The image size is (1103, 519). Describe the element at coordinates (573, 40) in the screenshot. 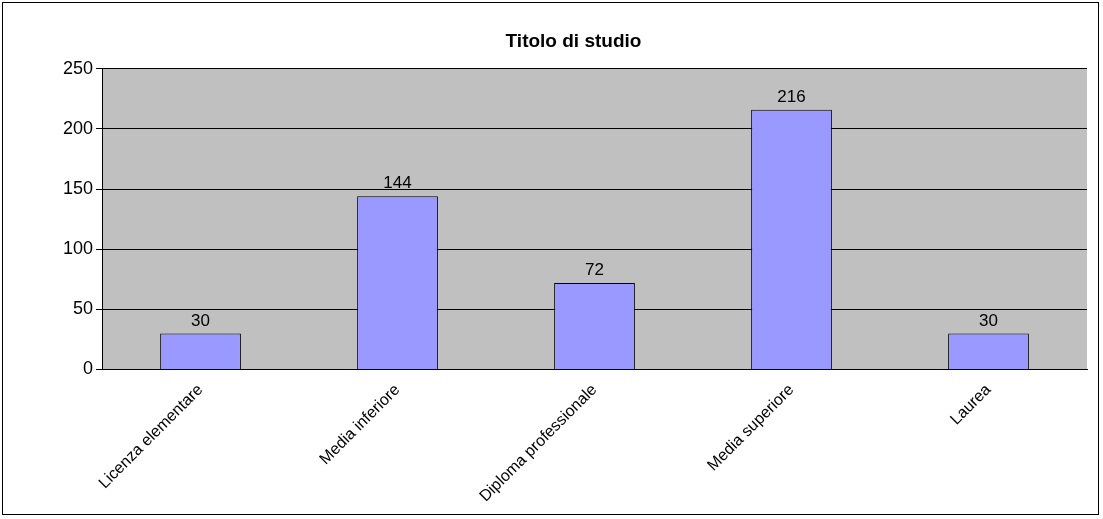

I see `chart-title: Titolo di studio` at that location.